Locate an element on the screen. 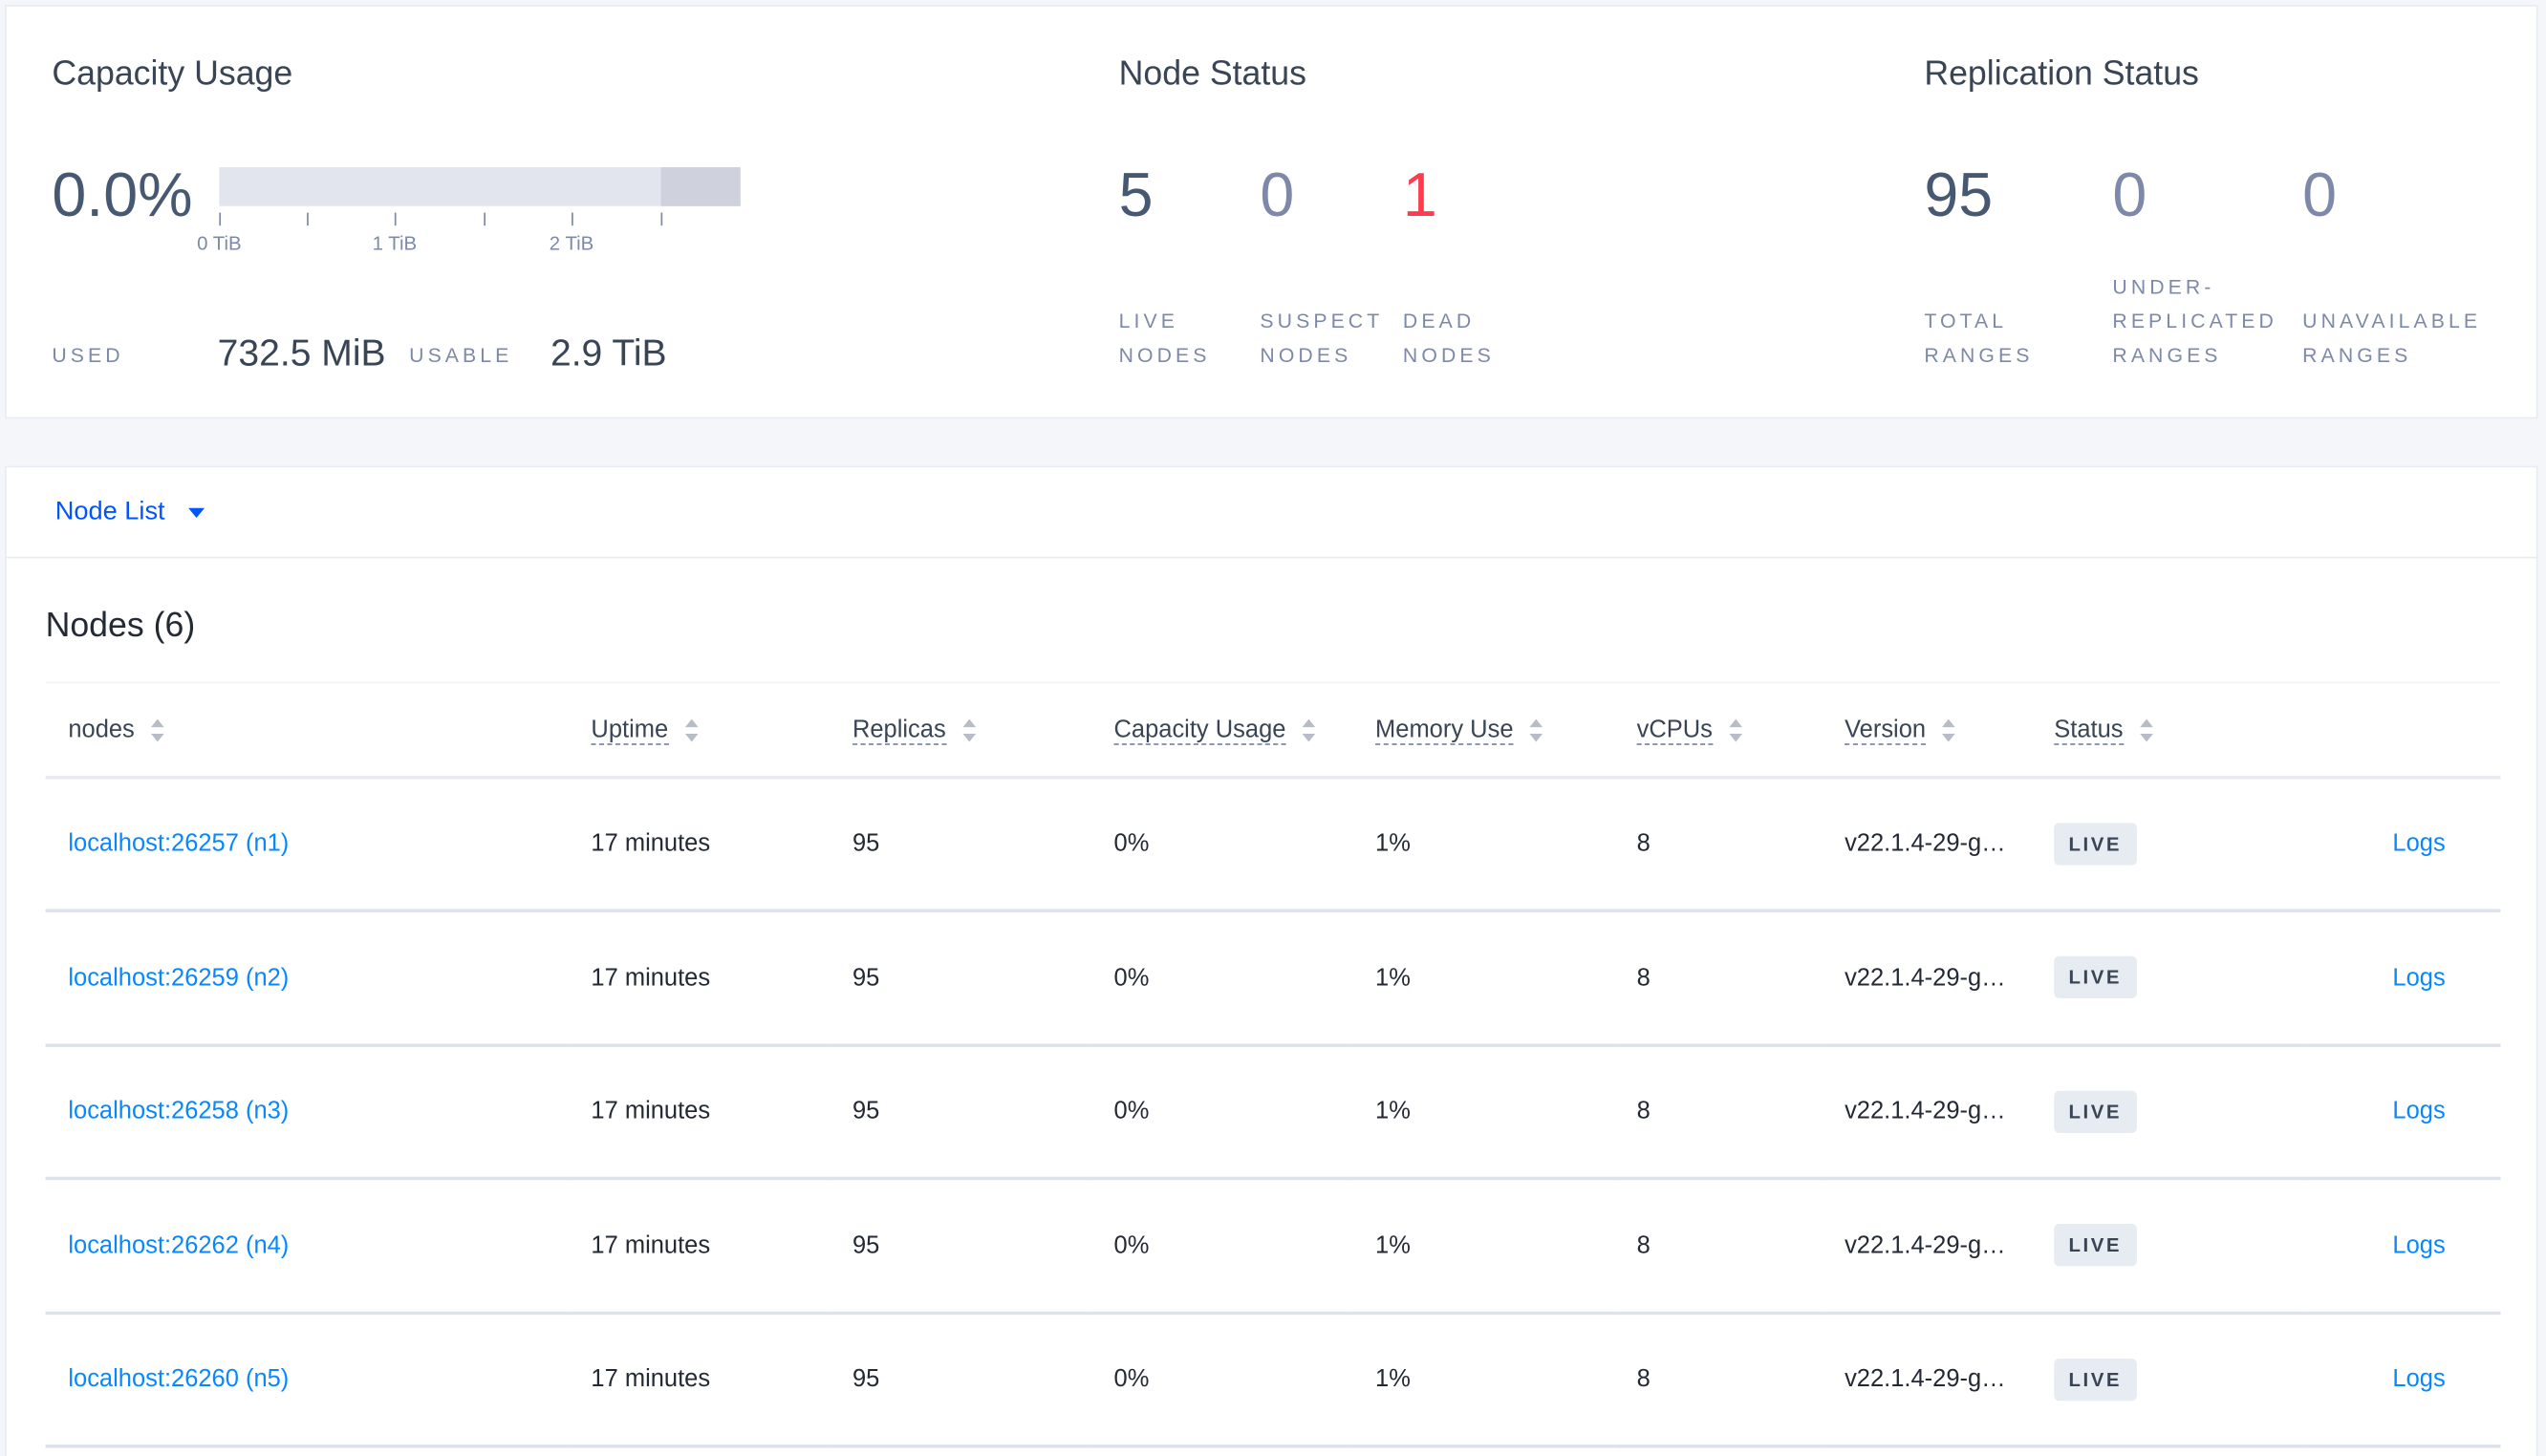  nodes-title: Nodes (6) is located at coordinates (120, 626).